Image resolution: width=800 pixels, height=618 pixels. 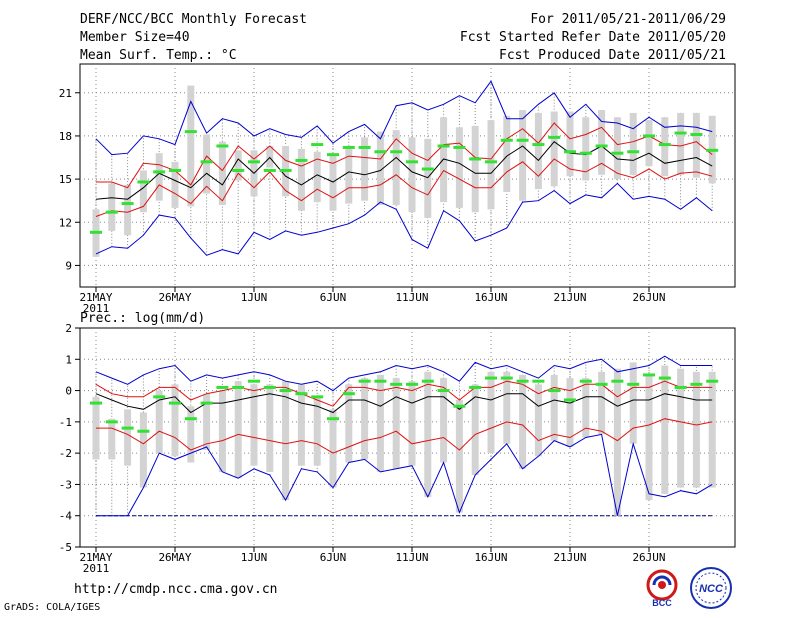 I want to click on ncc-logo-text: NCC, so click(x=711, y=589).